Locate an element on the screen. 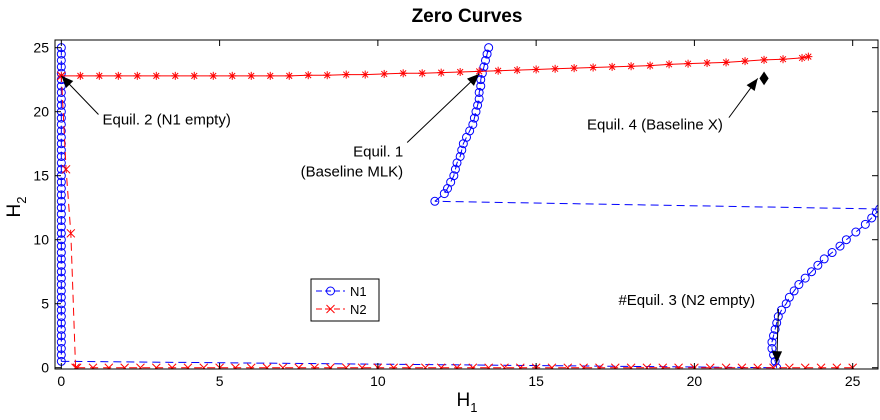 This screenshot has width=880, height=420. x-tick-label: 0 is located at coordinates (61, 381).